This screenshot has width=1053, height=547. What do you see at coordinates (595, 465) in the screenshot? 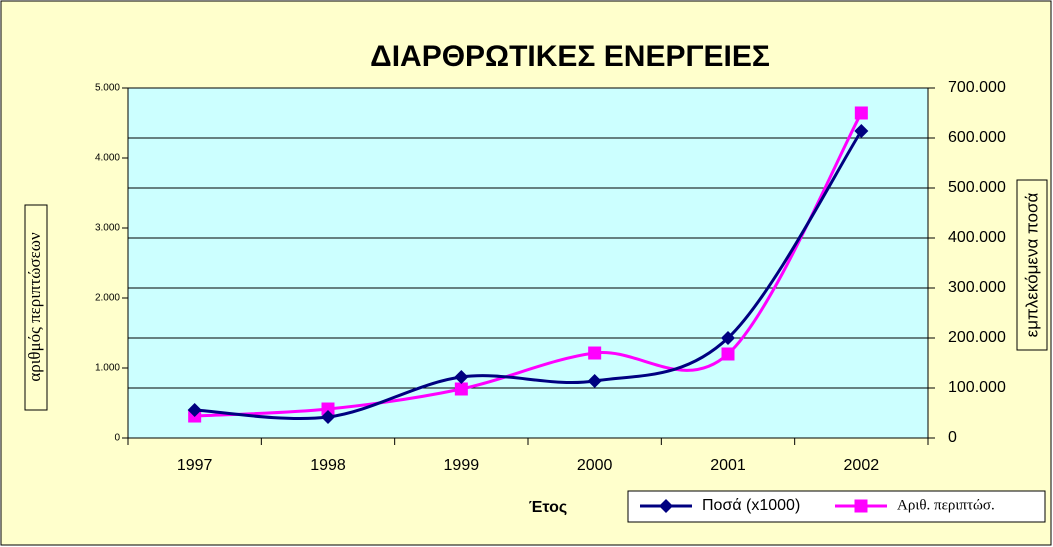
I see `x-tick-label: 2000` at bounding box center [595, 465].